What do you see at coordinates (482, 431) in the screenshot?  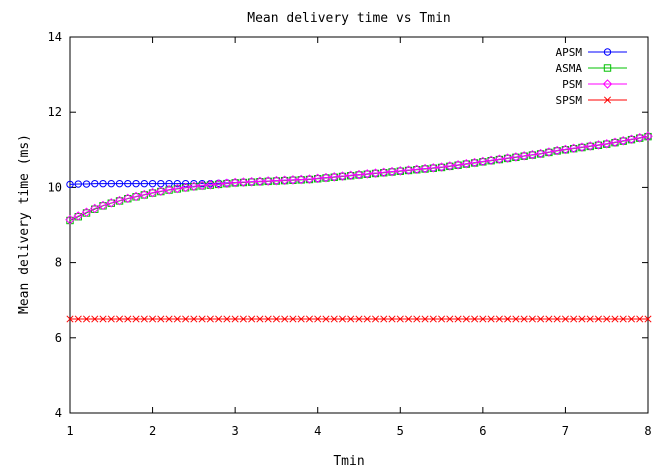 I see `x-tick-label: 6` at bounding box center [482, 431].